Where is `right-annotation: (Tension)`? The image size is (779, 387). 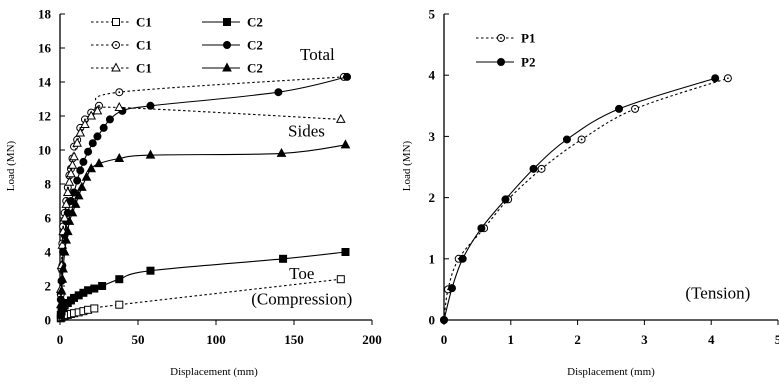
right-annotation: (Tension) is located at coordinates (717, 293).